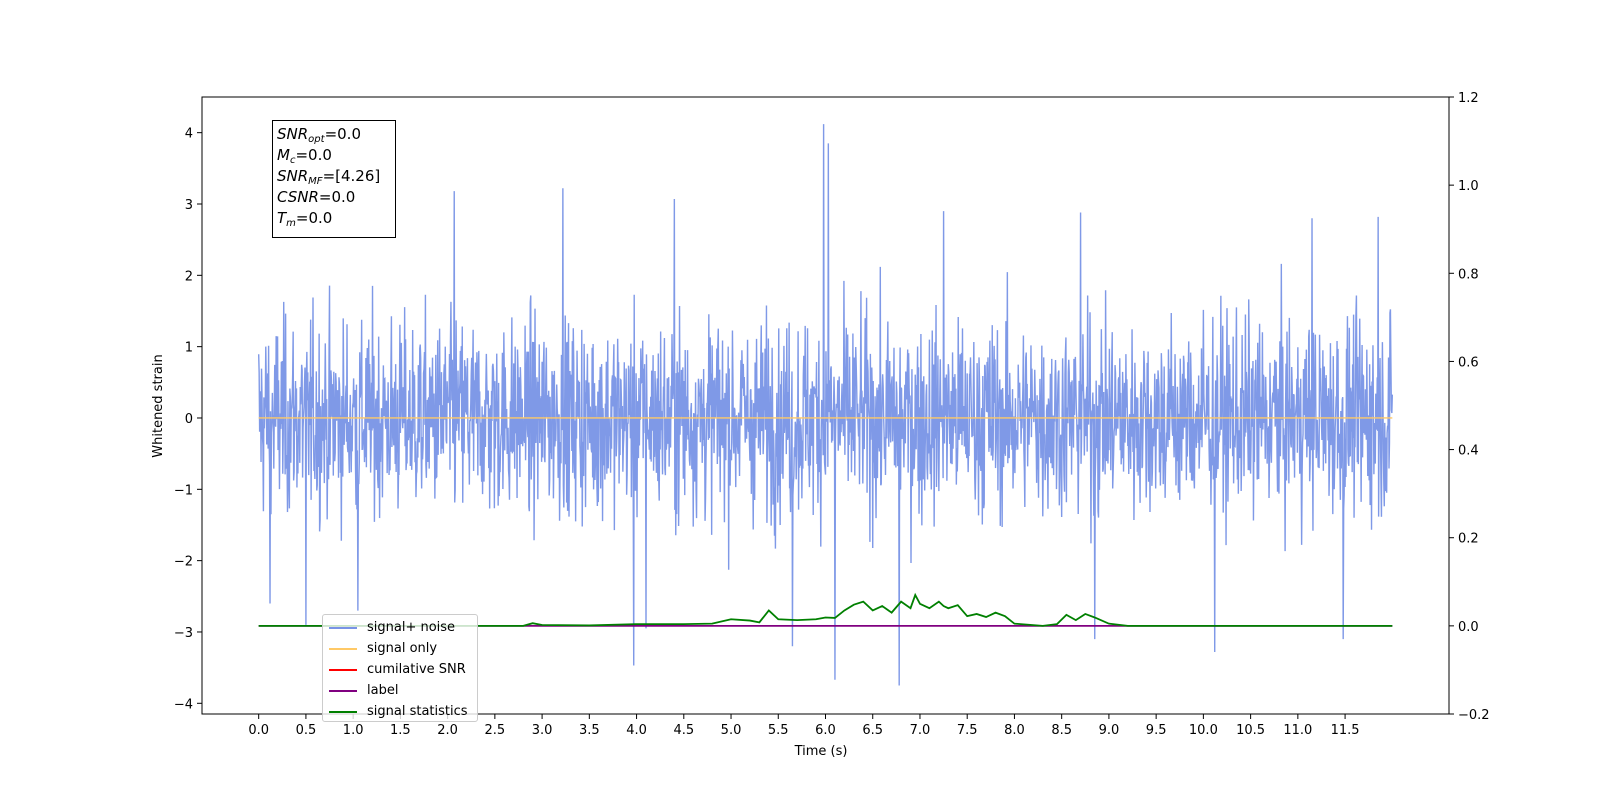  Describe the element at coordinates (495, 730) in the screenshot. I see `x-tick-label: 2.5` at that location.